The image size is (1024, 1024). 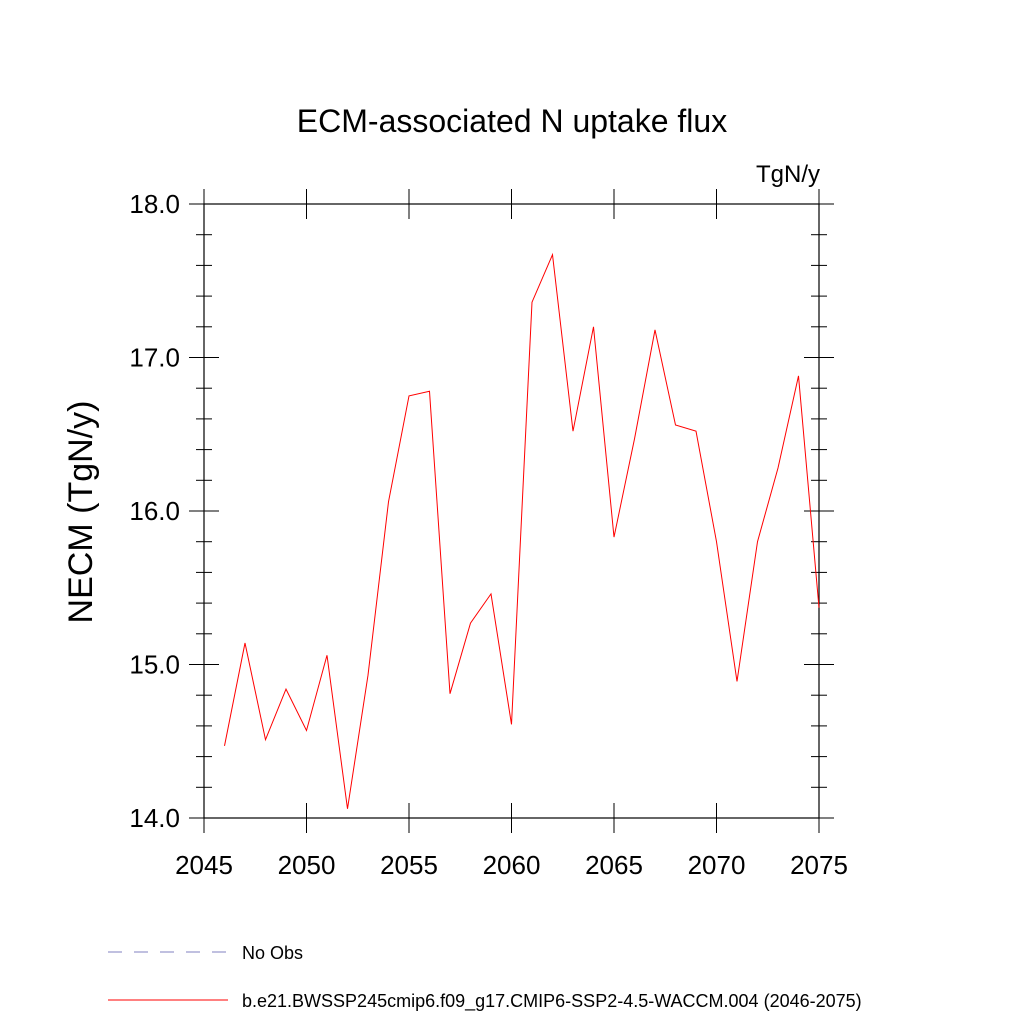 What do you see at coordinates (81, 512) in the screenshot?
I see `y-axis-label: NECM (TgN/y)` at bounding box center [81, 512].